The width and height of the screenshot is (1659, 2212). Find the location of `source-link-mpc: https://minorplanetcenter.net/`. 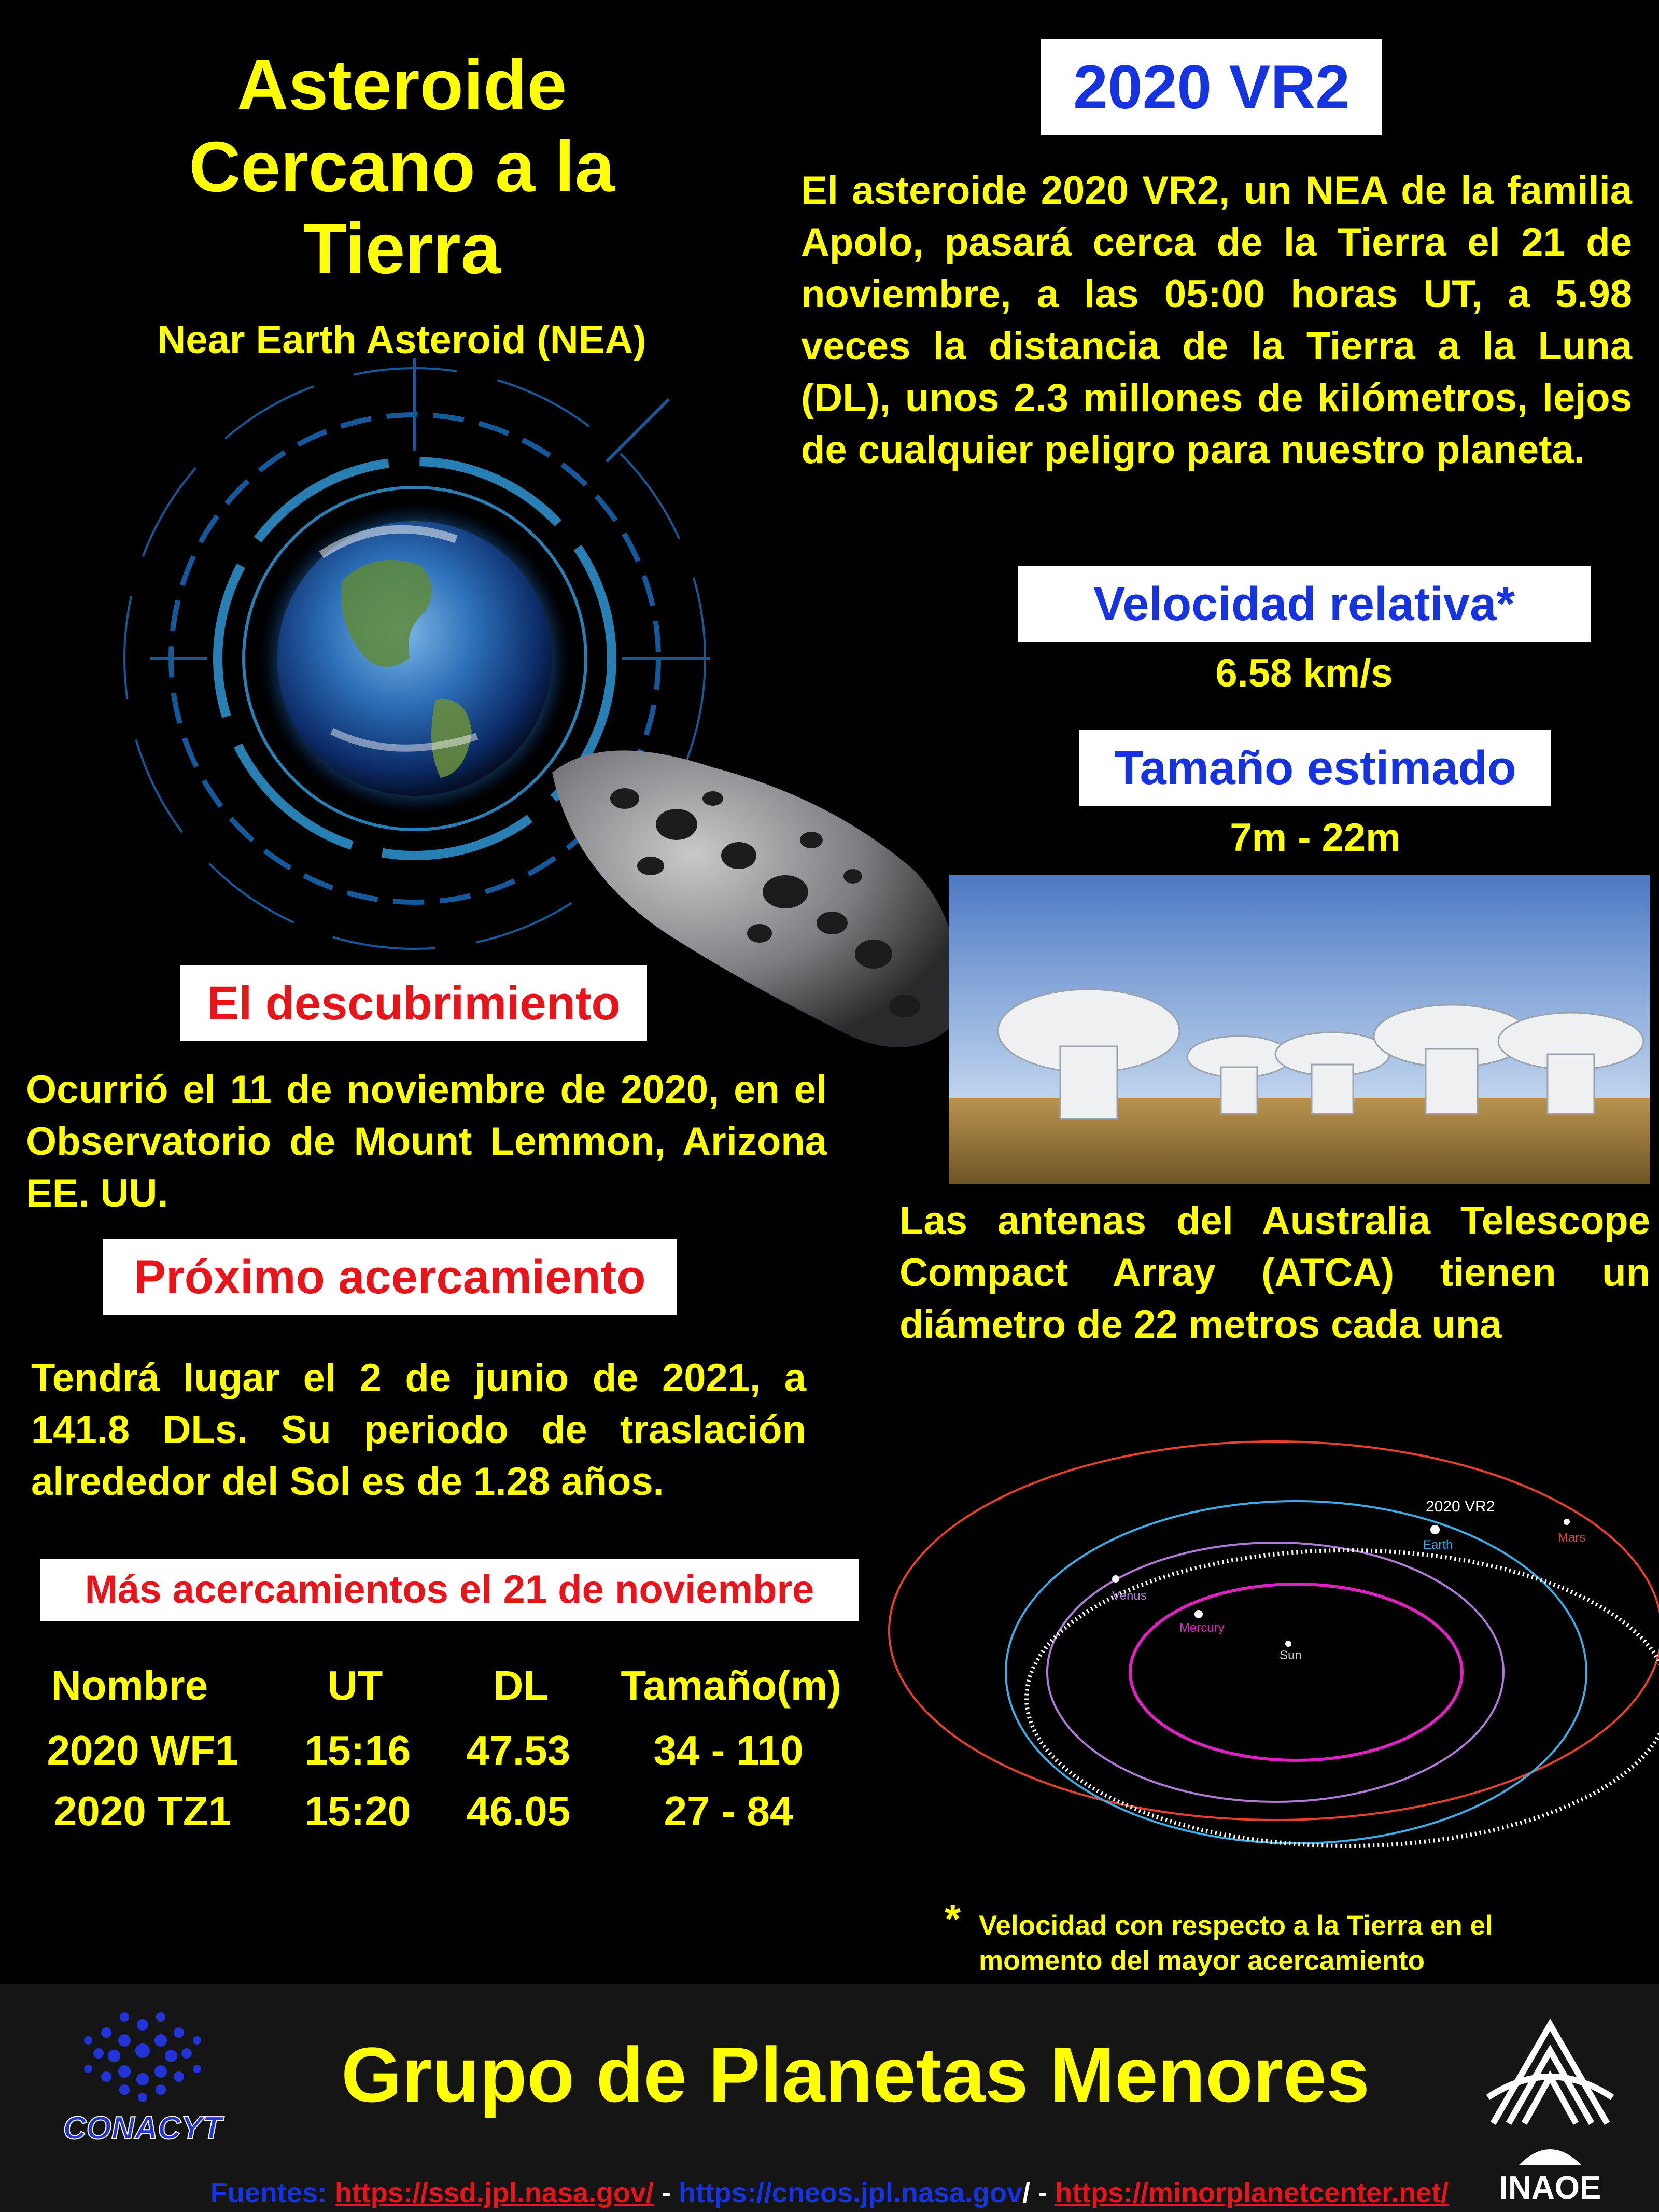

source-link-mpc: https://minorplanetcenter.net/ is located at coordinates (1252, 2192).